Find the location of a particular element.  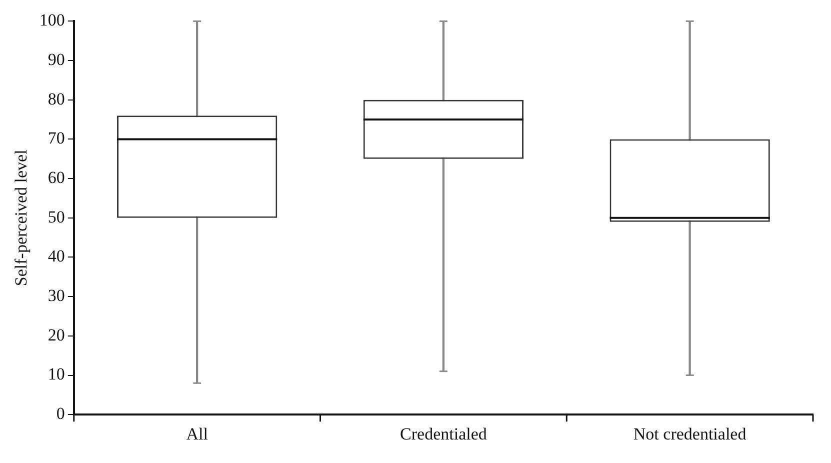

y-tick-label: 20 is located at coordinates (56, 334).